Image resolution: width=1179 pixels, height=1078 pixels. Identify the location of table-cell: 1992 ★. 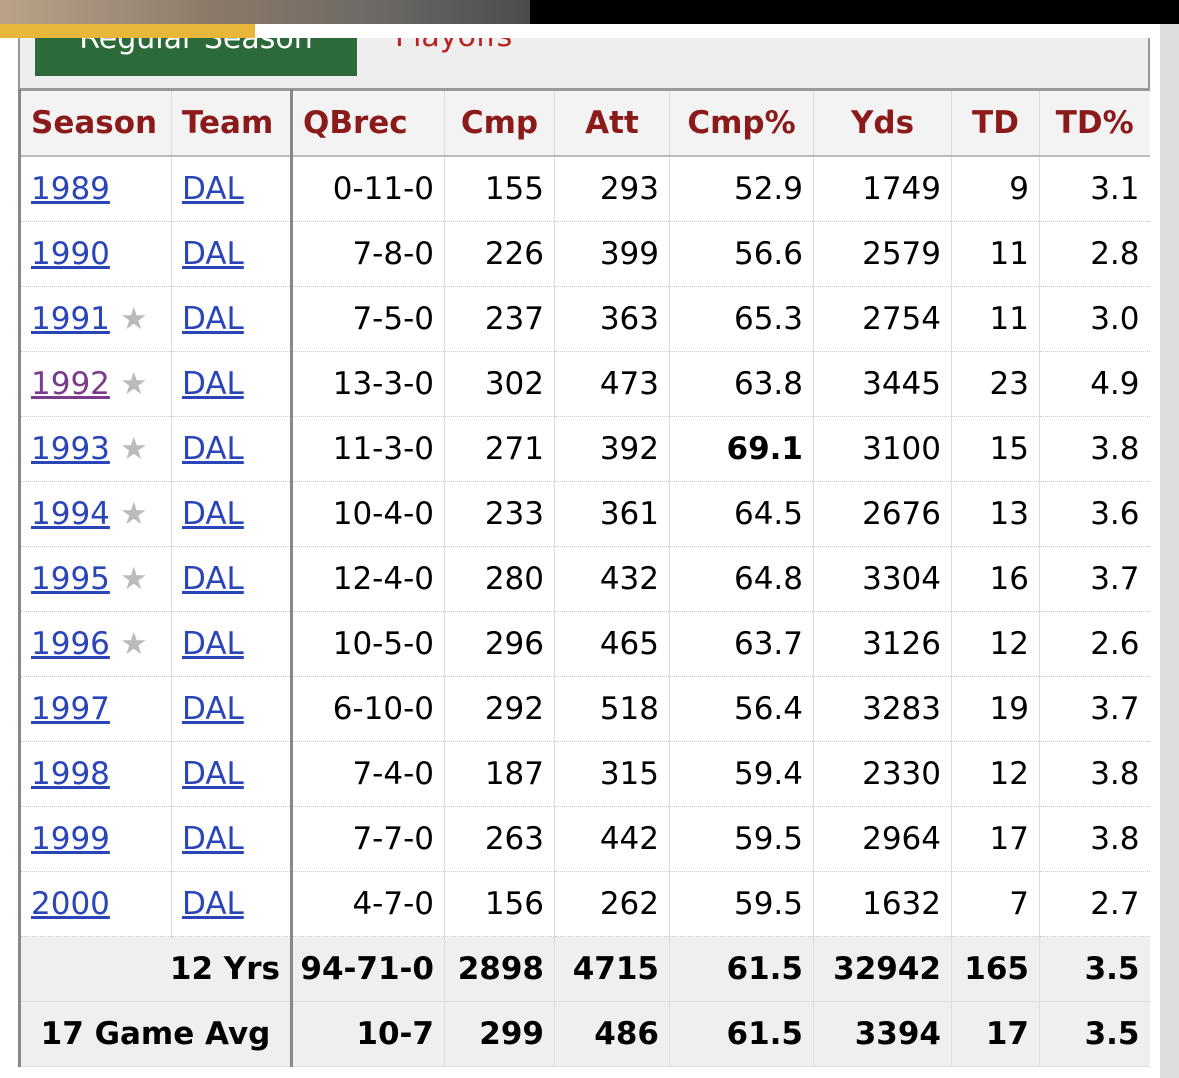
(95, 384).